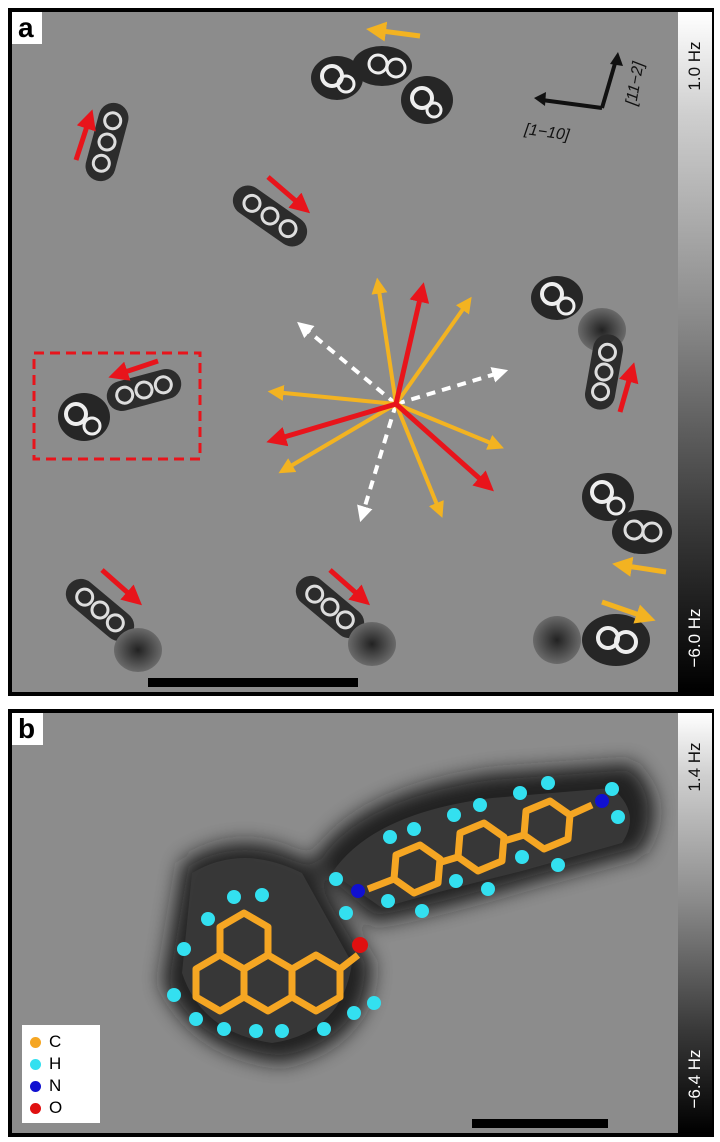  I want to click on molecule-trimer-top, so click(382, 85).